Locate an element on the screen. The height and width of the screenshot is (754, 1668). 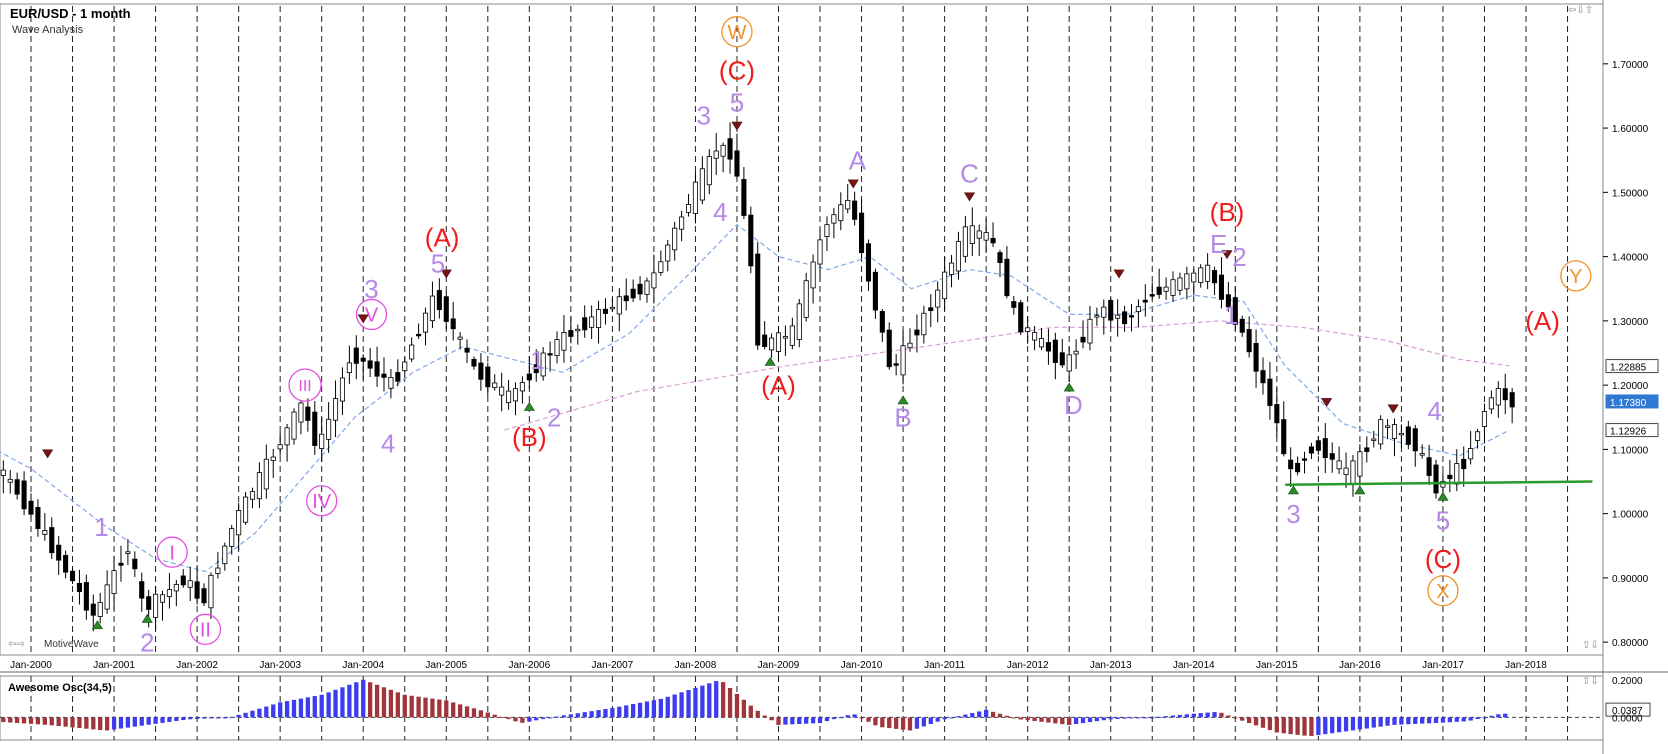
y-tick-label: 1.70000 is located at coordinates (1630, 65).